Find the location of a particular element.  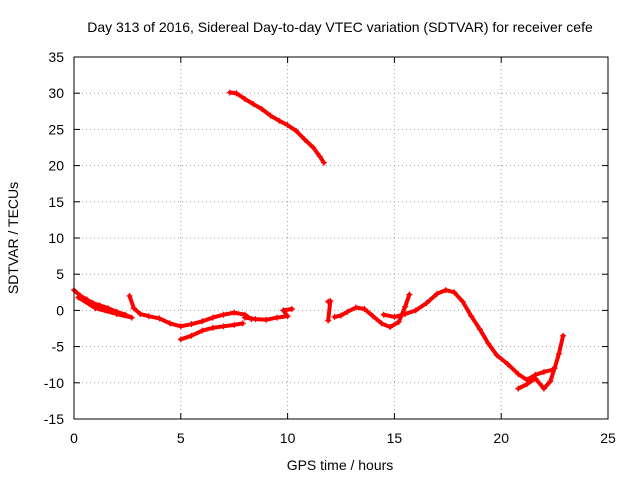

y-tick-label: 5 is located at coordinates (60, 274).